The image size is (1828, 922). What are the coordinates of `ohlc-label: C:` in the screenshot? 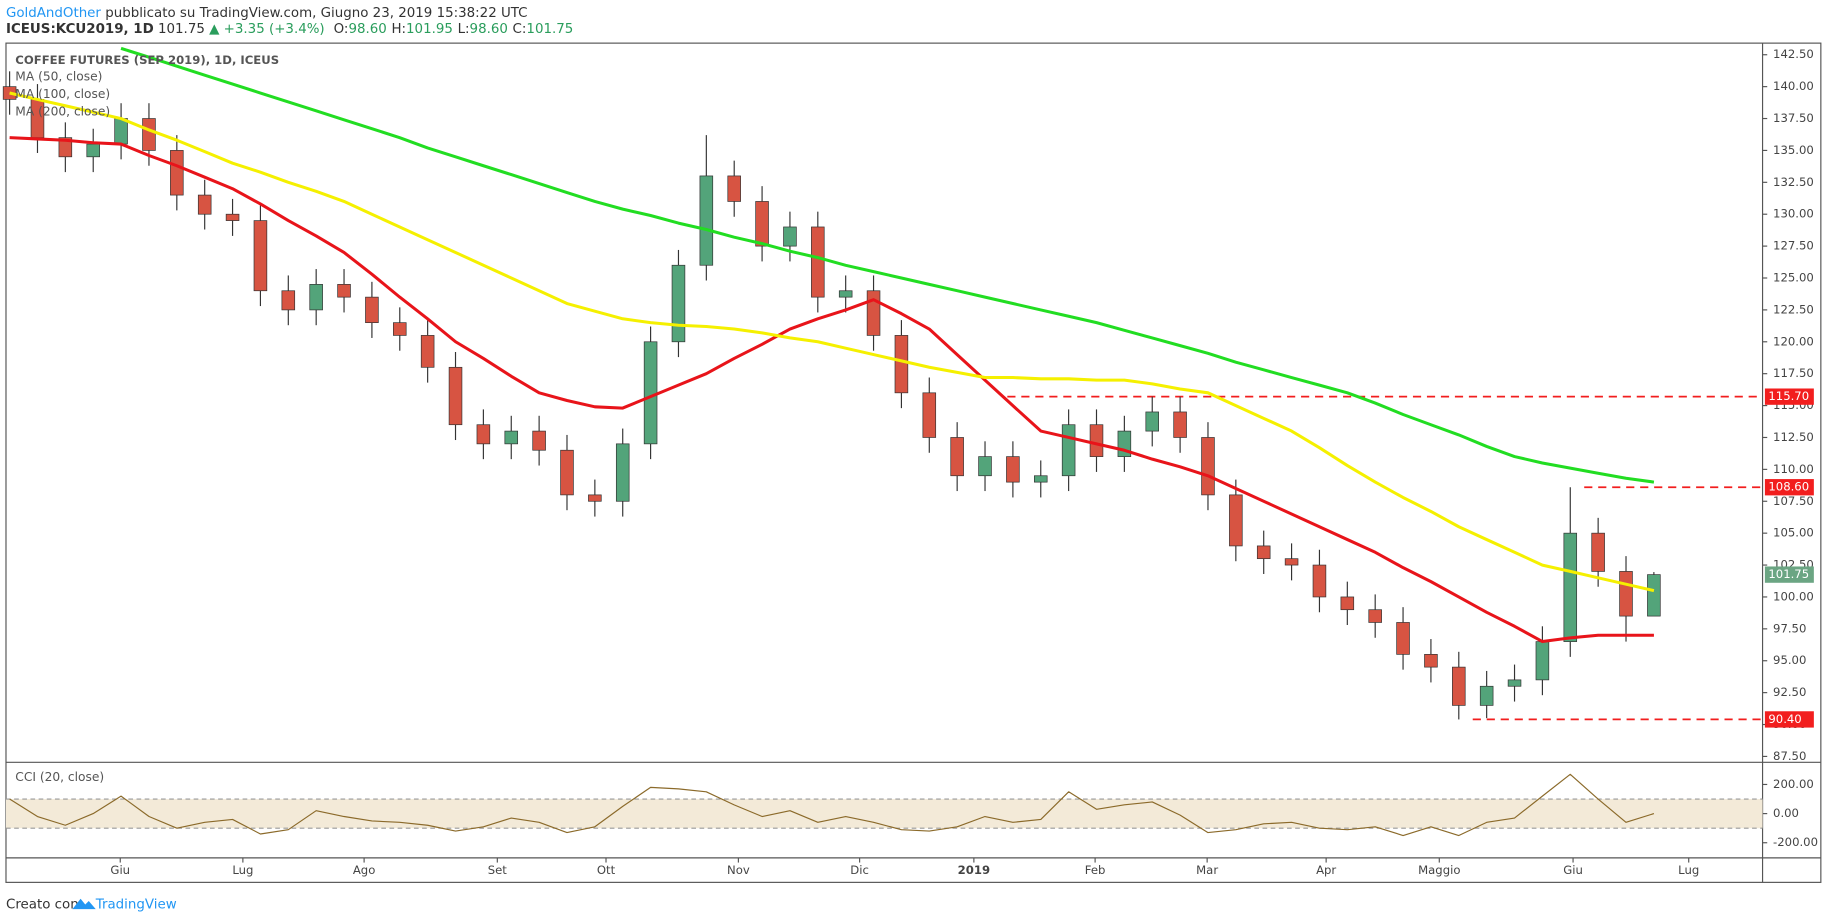 It's located at (520, 29).